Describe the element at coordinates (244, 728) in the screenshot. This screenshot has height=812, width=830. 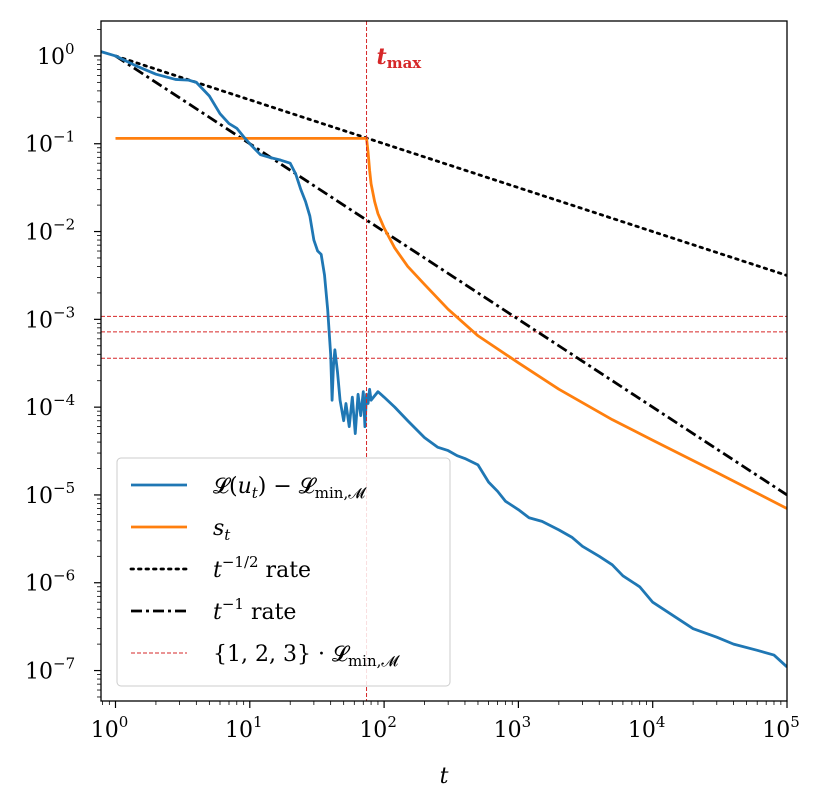
I see `x-tick-label: 10¹` at that location.